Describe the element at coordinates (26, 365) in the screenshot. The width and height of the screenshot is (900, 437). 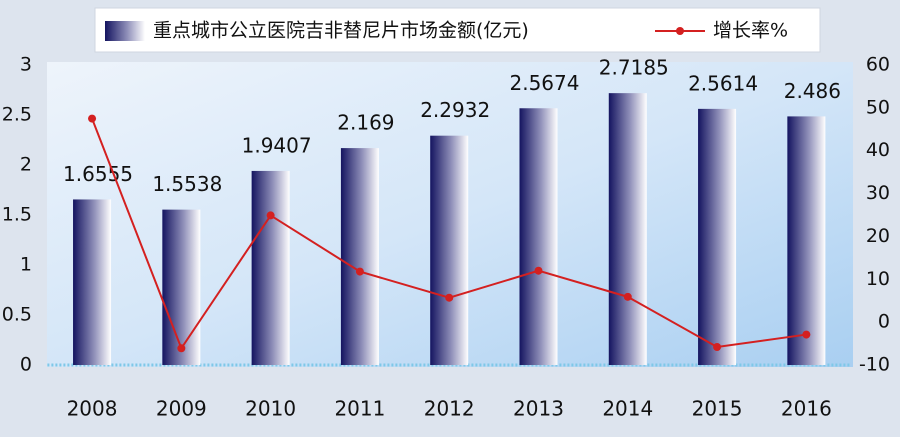
I see `y-tick-label: 0` at that location.